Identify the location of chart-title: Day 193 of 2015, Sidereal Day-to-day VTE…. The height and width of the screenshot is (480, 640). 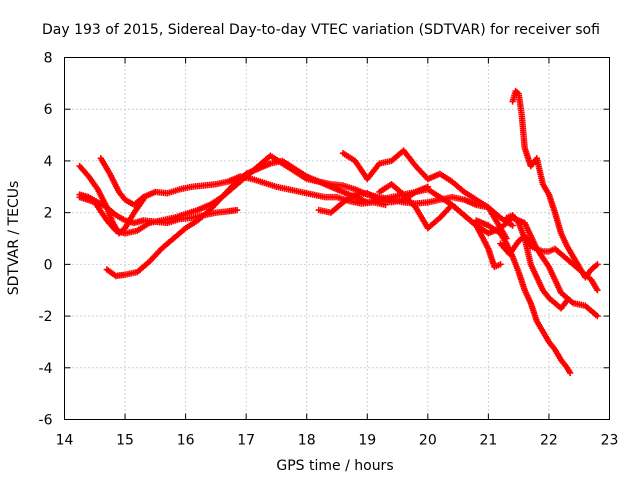
(321, 30).